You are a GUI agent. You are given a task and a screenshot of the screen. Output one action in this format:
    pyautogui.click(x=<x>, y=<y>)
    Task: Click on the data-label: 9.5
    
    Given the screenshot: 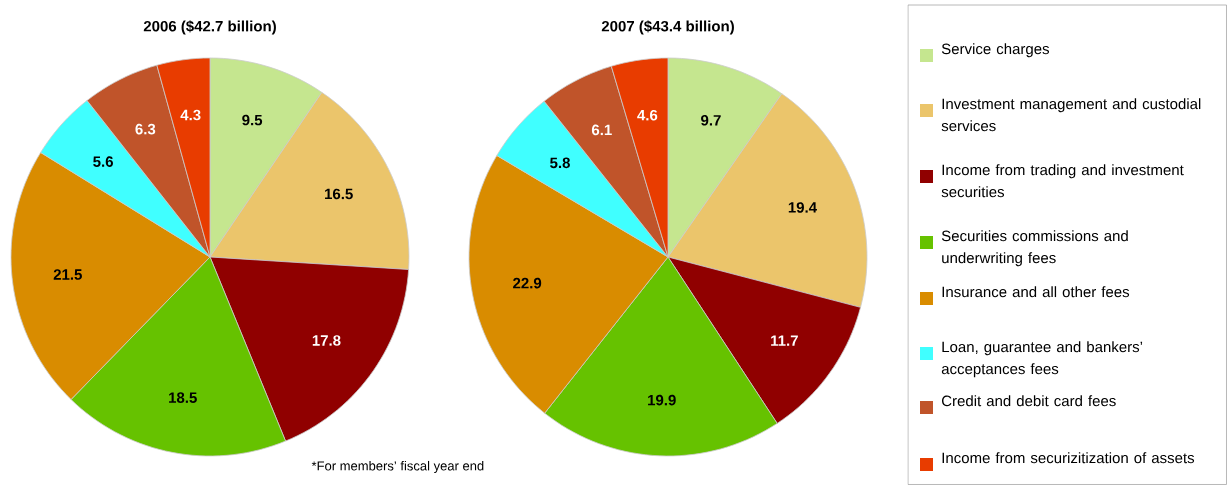 What is the action you would take?
    pyautogui.click(x=252, y=120)
    